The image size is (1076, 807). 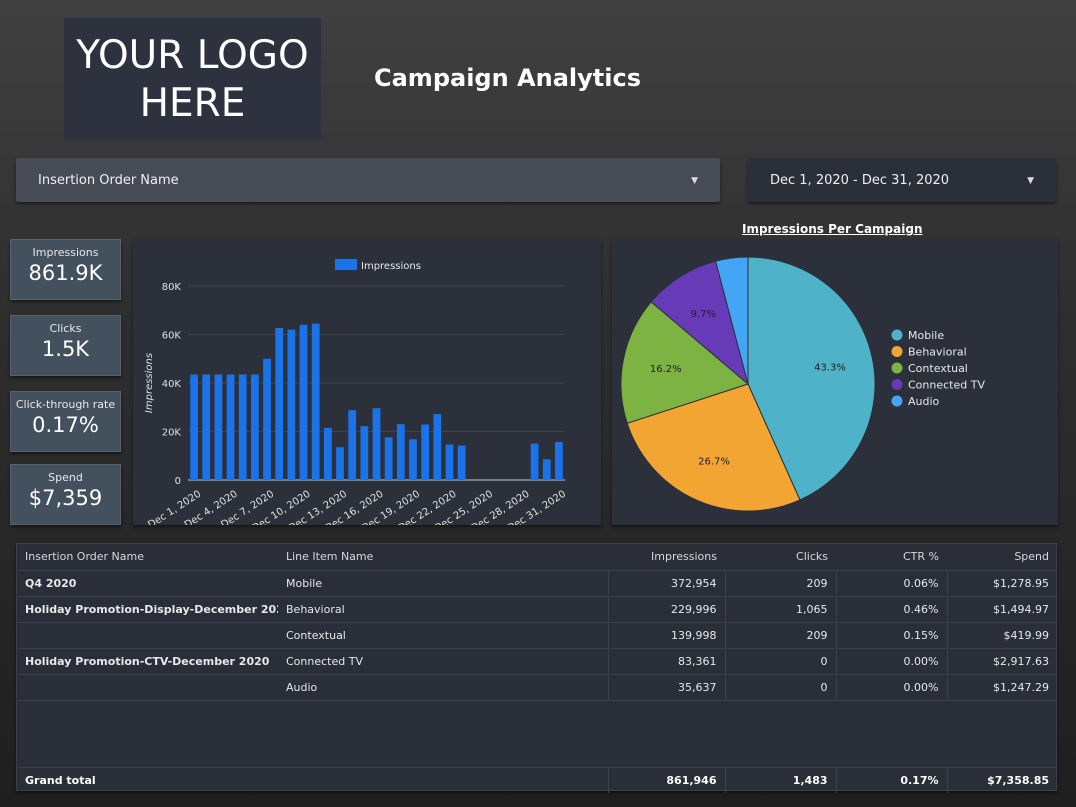 I want to click on table-cell: $1,247.29, so click(x=1001, y=687).